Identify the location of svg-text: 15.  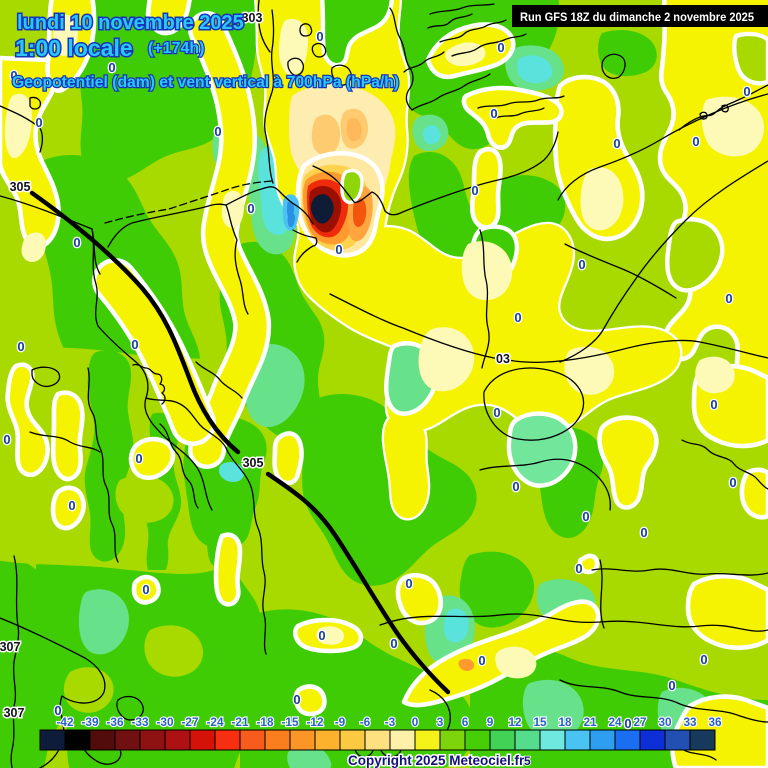
(540, 722).